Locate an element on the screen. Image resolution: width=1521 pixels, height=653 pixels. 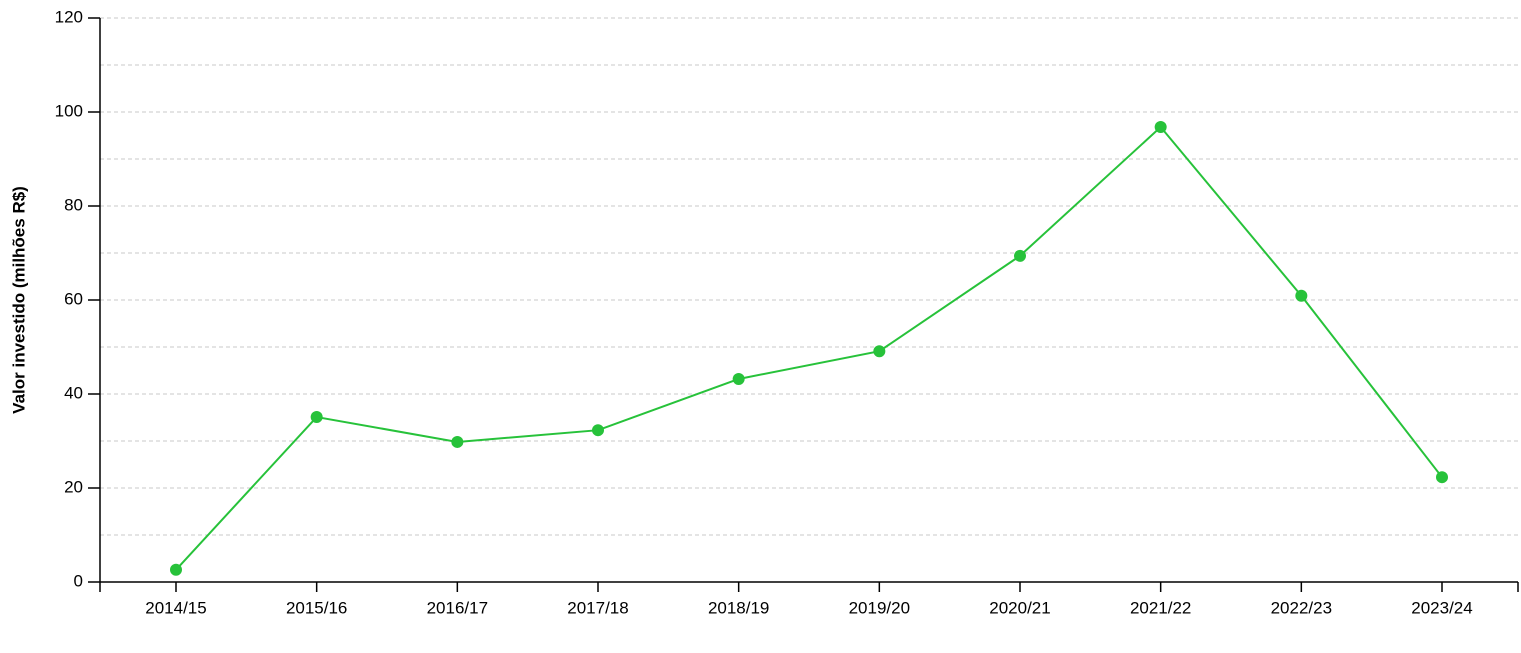
y-tick-label: 0 is located at coordinates (78, 580).